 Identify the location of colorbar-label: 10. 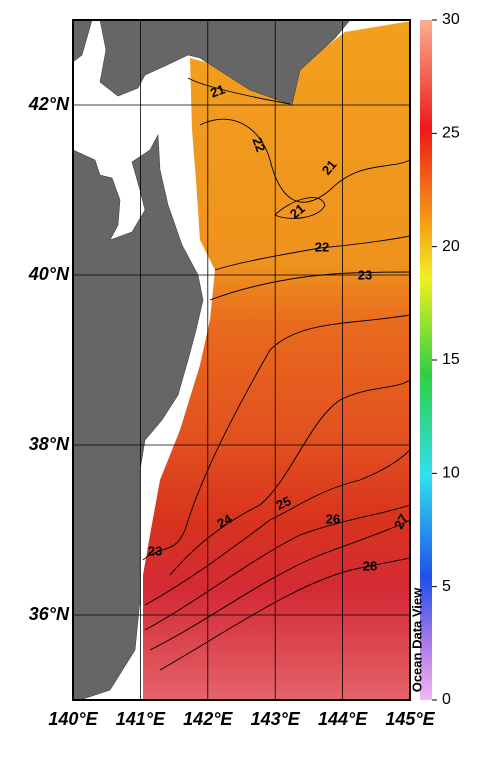
(451, 473).